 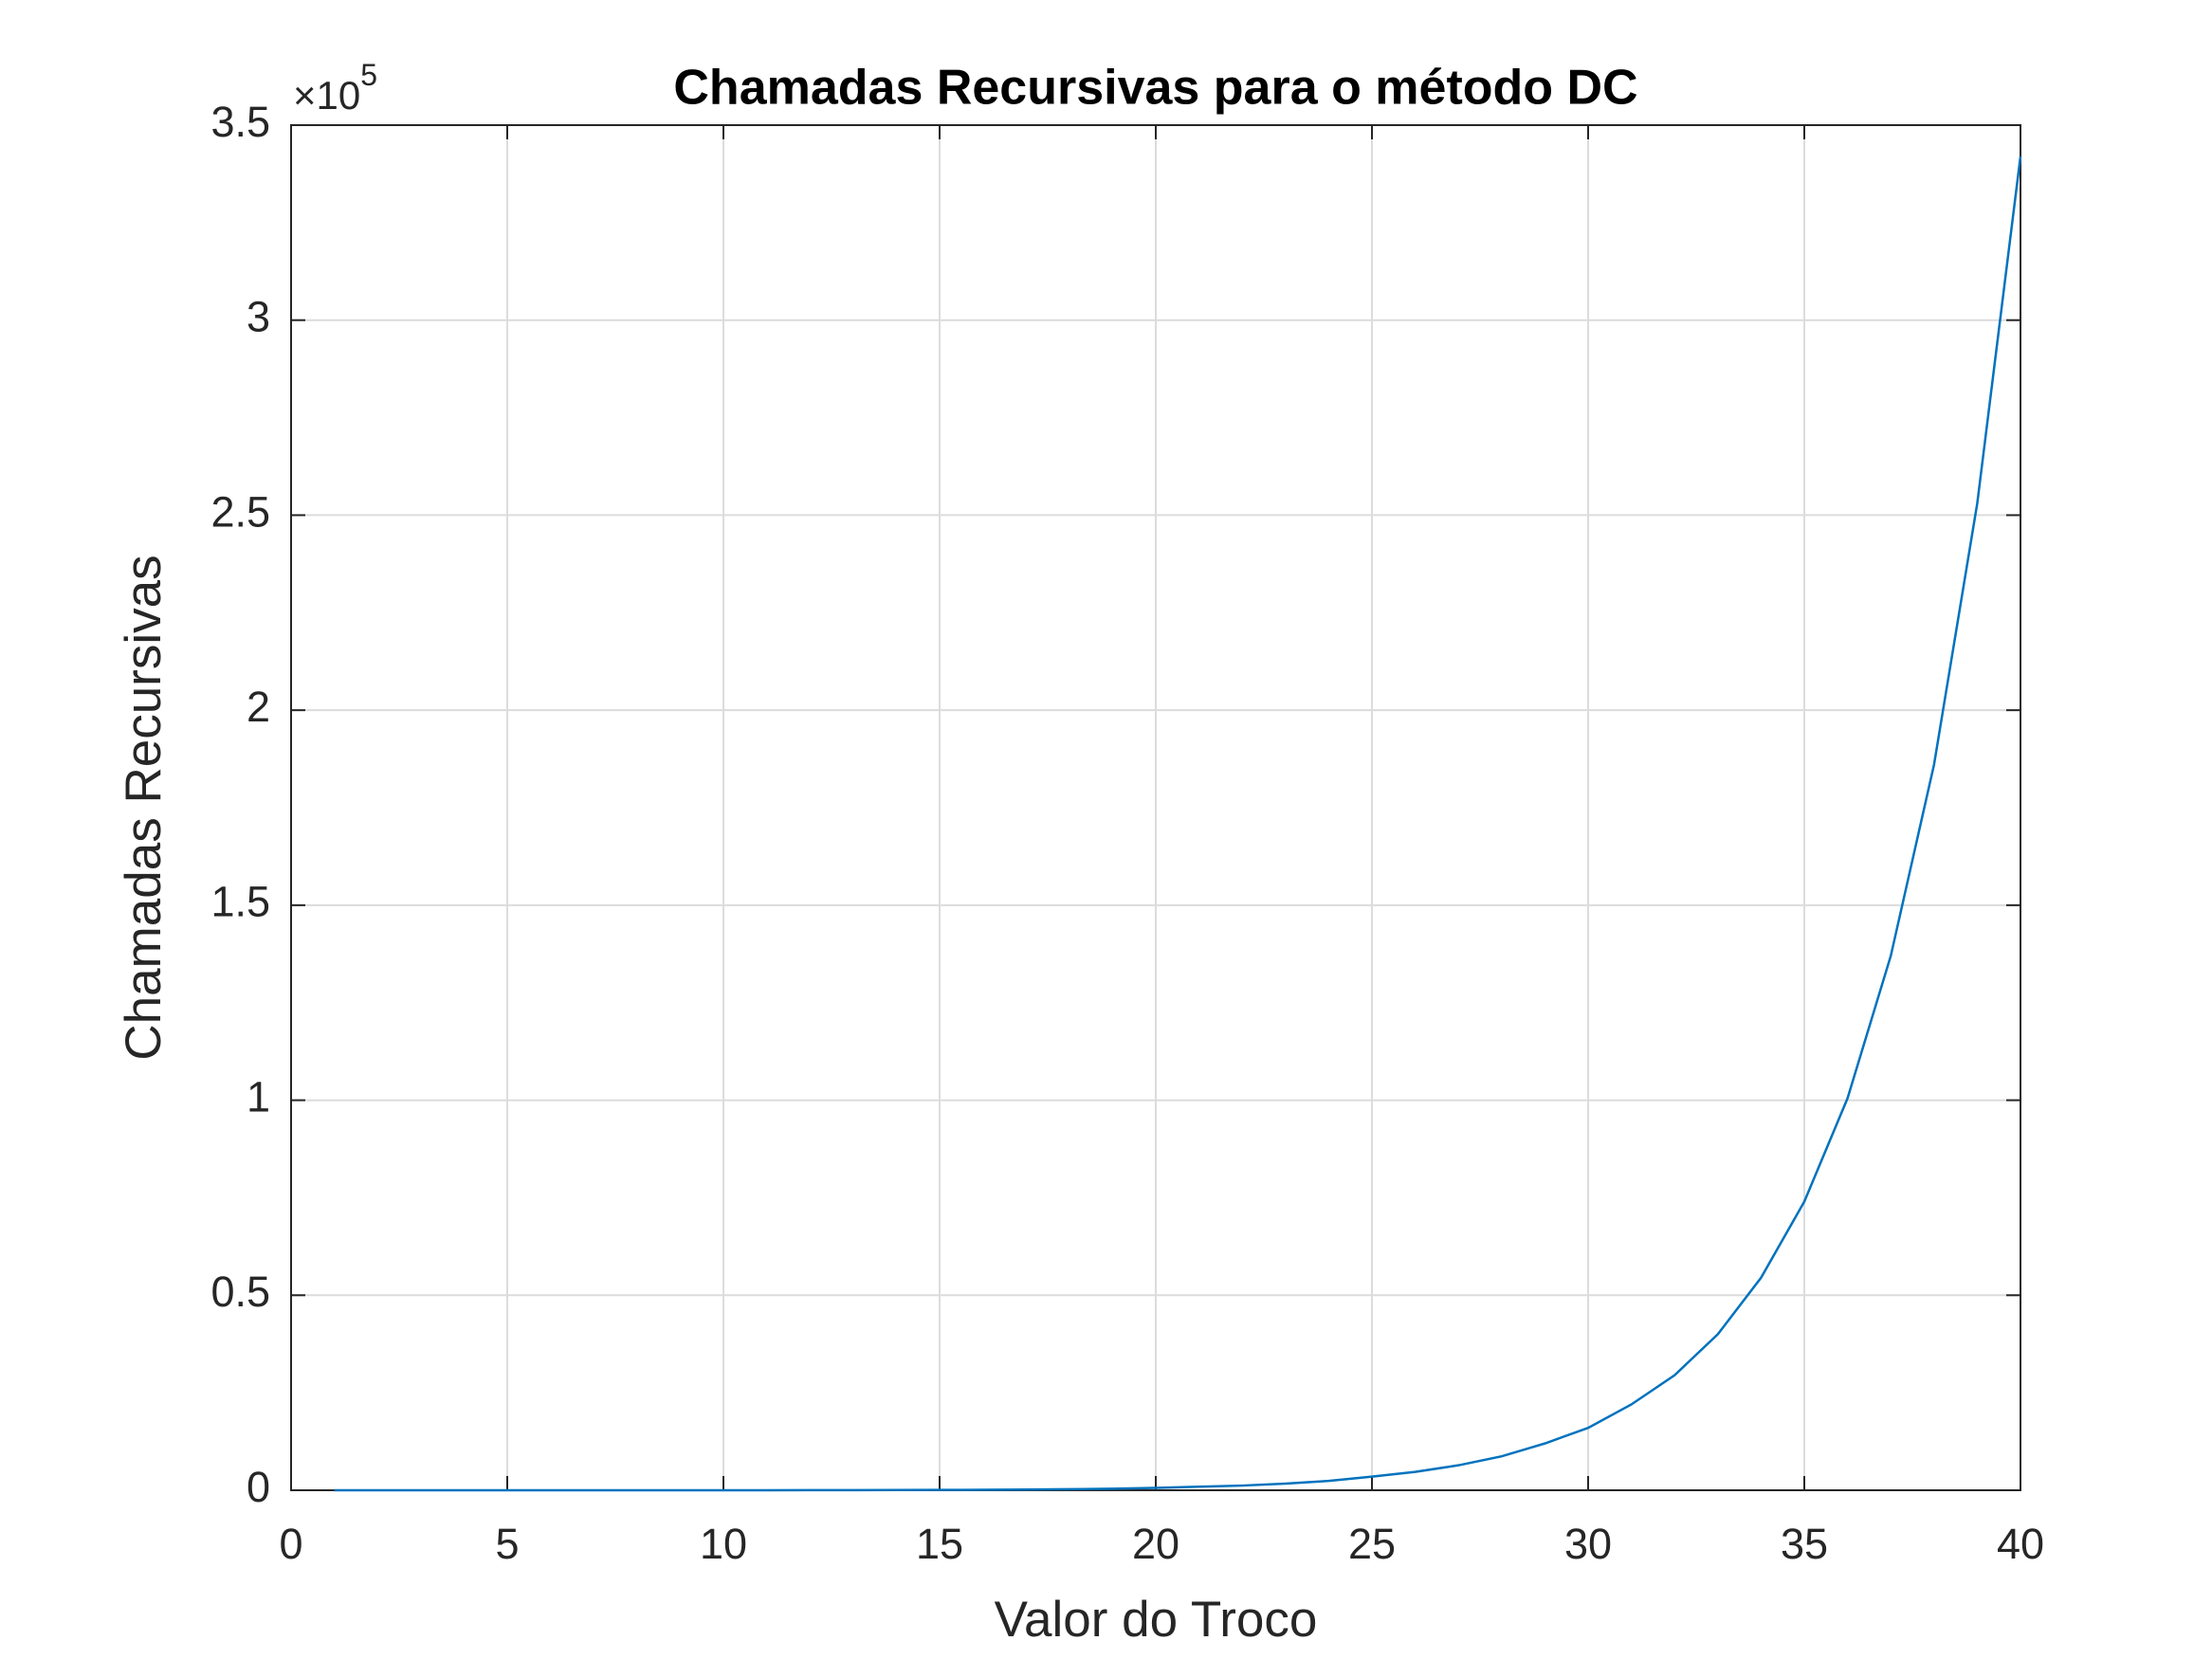 I want to click on y-tick-label: 2, so click(x=258, y=707).